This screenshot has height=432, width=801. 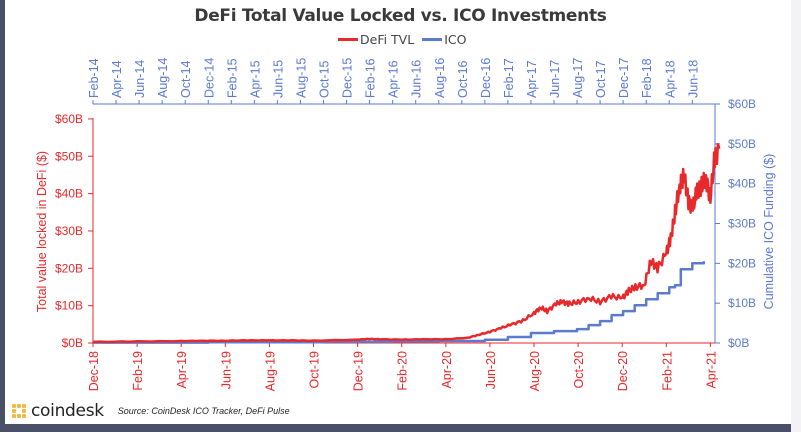 I want to click on bottom-tick-label: Feb-21, so click(x=667, y=371).